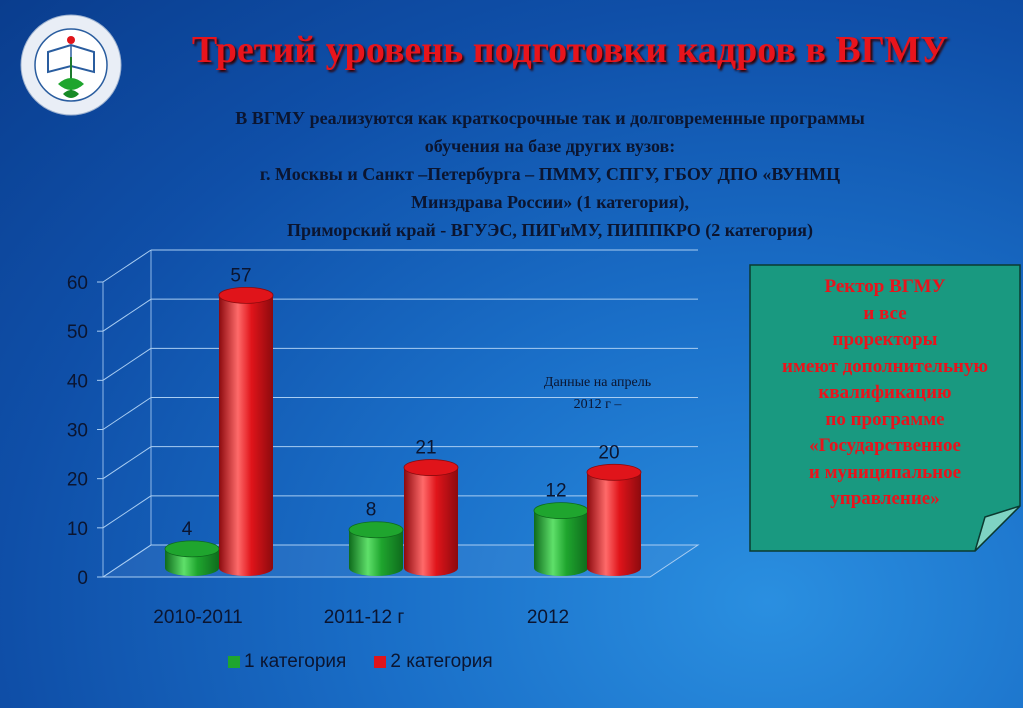 The image size is (1023, 708). What do you see at coordinates (555, 491) in the screenshot?
I see `data-label: 12` at bounding box center [555, 491].